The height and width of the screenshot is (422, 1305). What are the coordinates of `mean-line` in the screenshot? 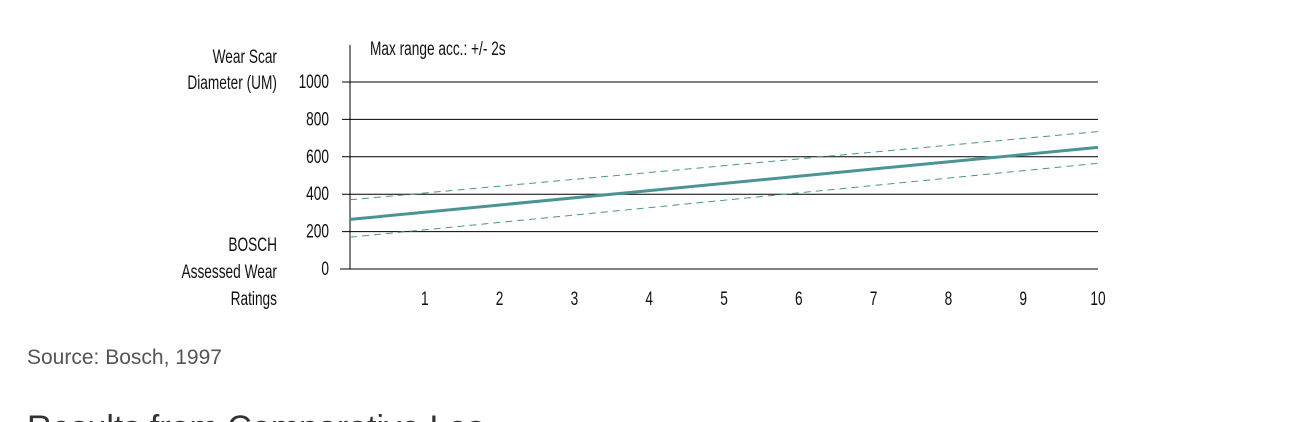 It's located at (724, 183).